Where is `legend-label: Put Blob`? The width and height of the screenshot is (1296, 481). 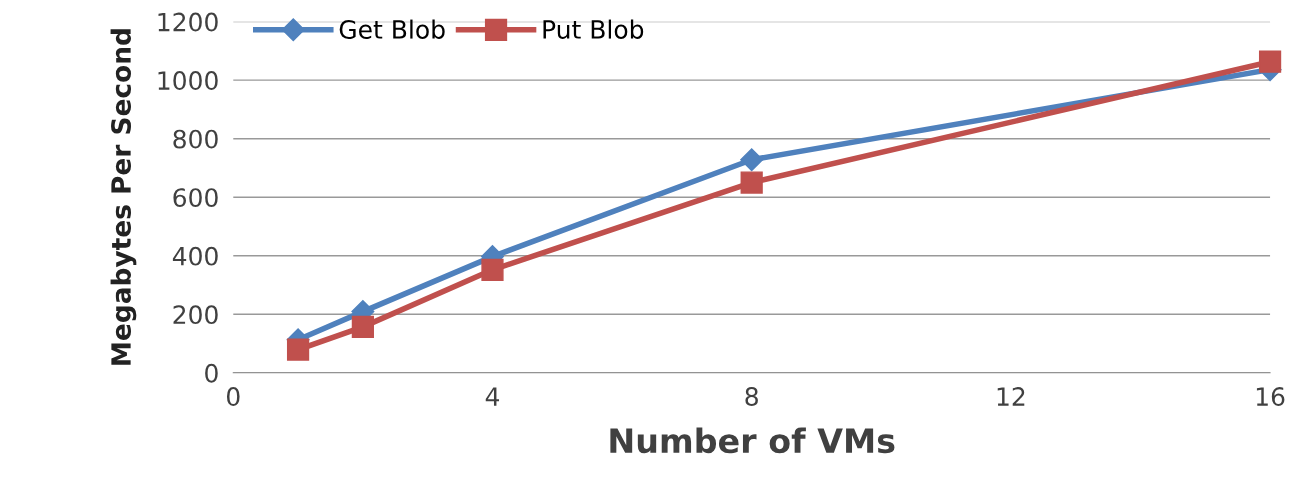 legend-label: Put Blob is located at coordinates (593, 29).